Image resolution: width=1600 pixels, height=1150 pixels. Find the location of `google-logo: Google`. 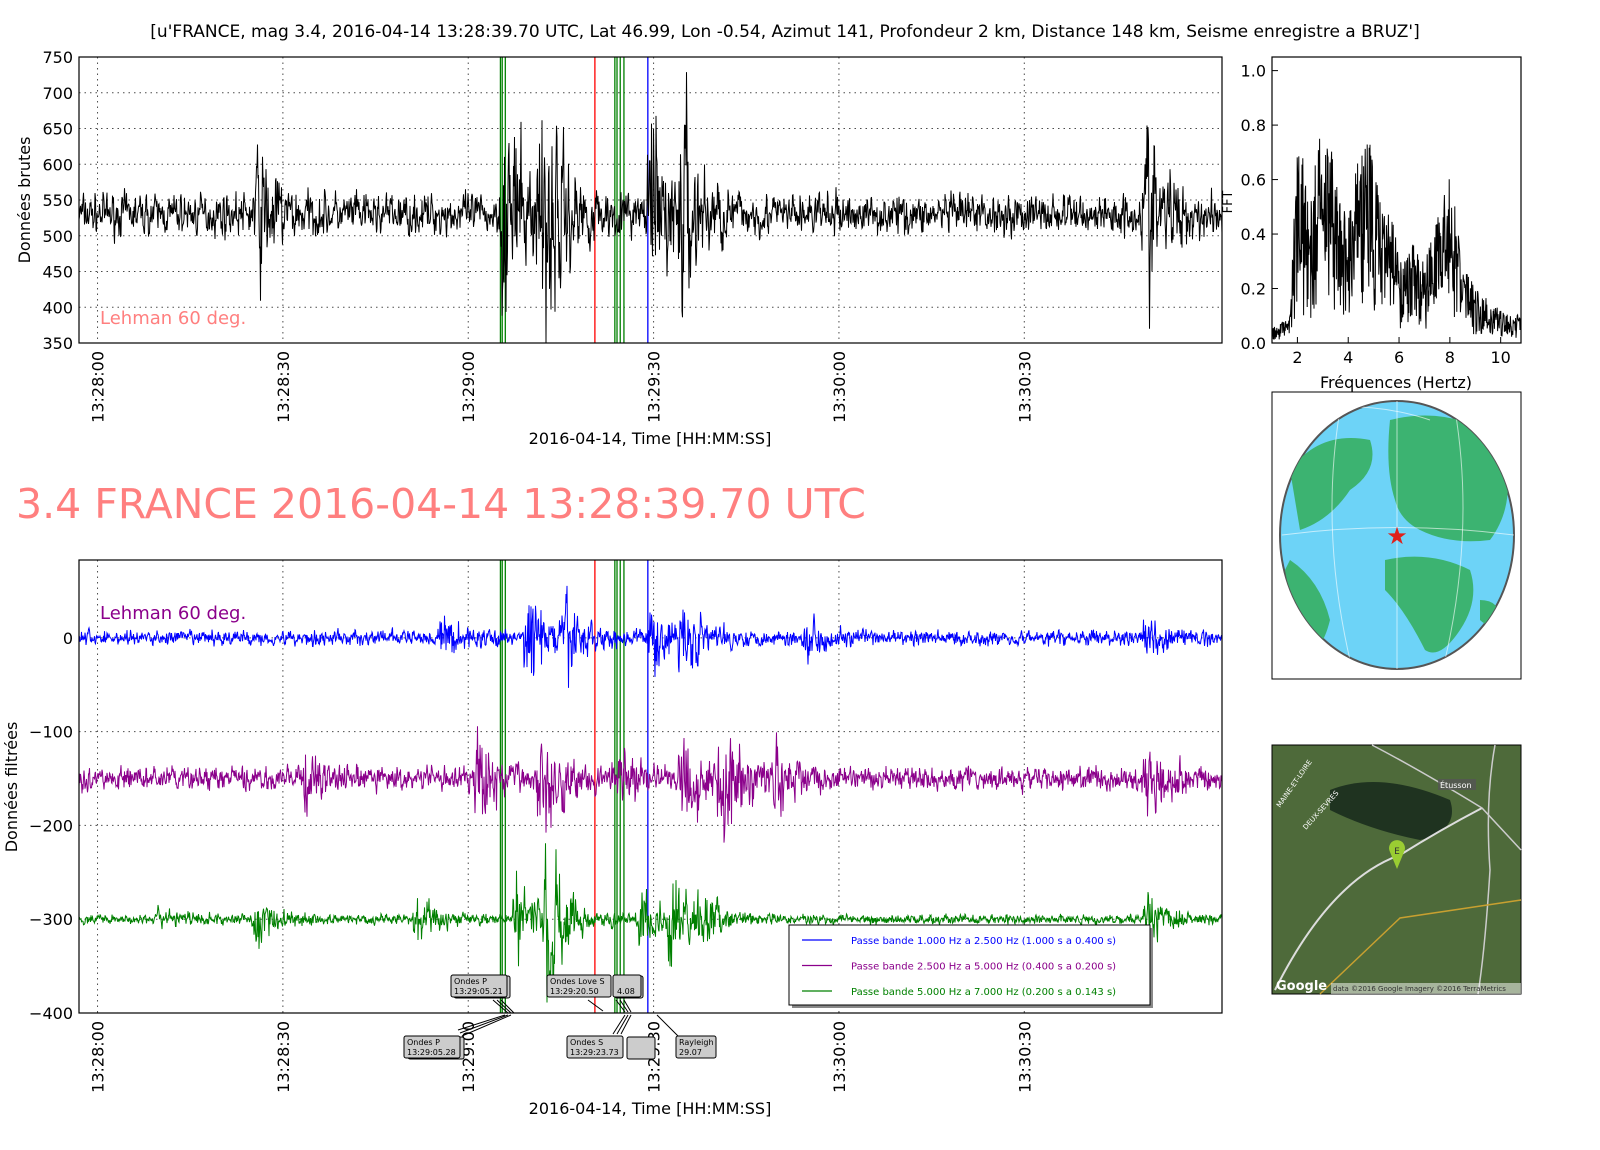

google-logo: Google is located at coordinates (1301, 986).